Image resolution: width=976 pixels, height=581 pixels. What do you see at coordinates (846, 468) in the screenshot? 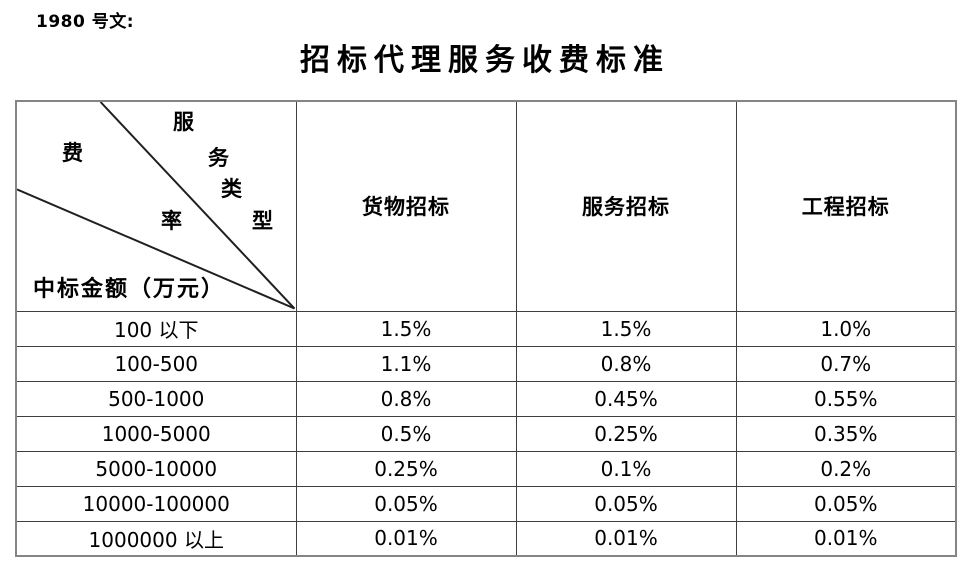
I see `rate-cell: 0.2%` at bounding box center [846, 468].